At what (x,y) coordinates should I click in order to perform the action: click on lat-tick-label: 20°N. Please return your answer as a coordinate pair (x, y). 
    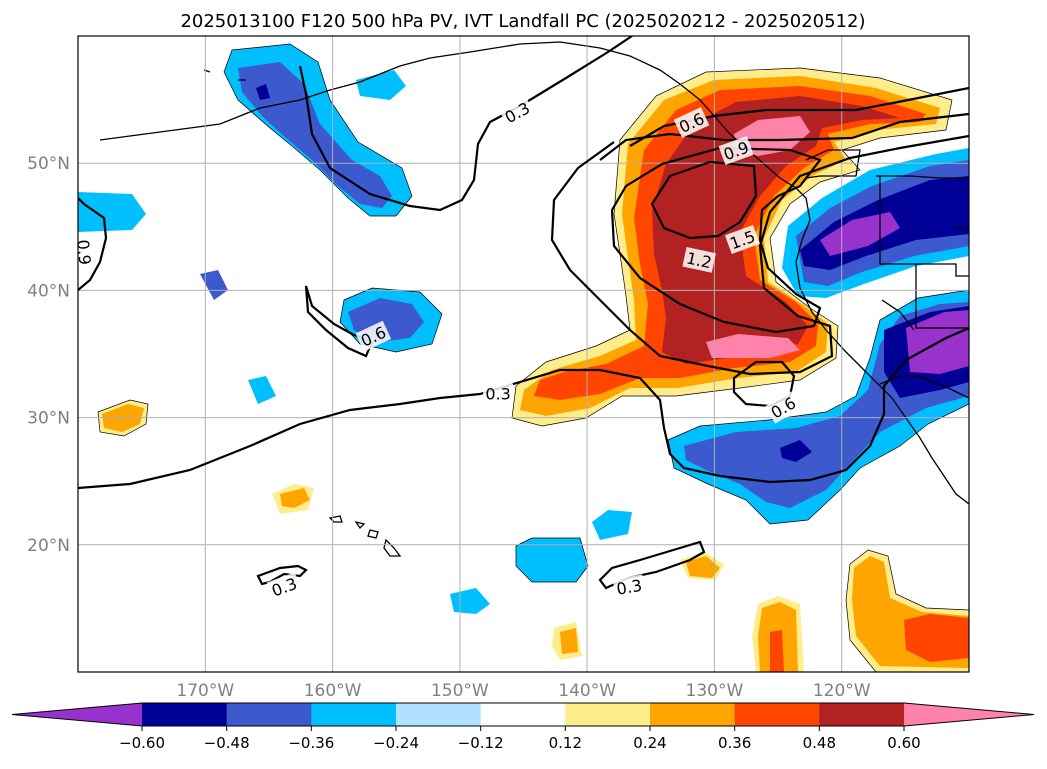
    Looking at the image, I should click on (48, 546).